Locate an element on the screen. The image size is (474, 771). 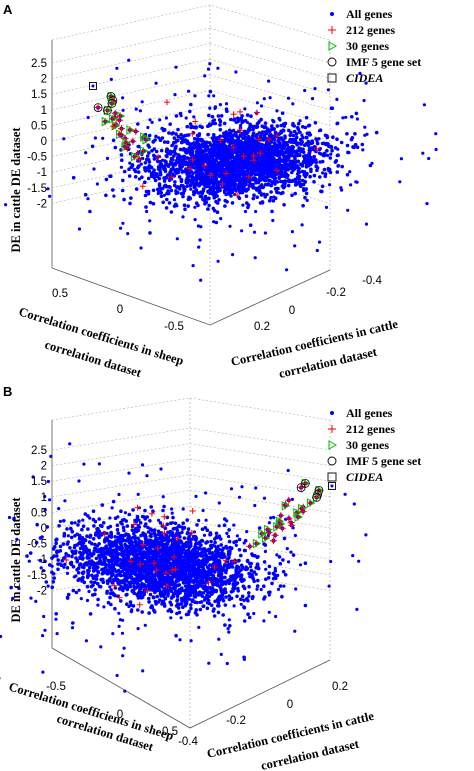
y-tick-label: -0.4 is located at coordinates (372, 281).